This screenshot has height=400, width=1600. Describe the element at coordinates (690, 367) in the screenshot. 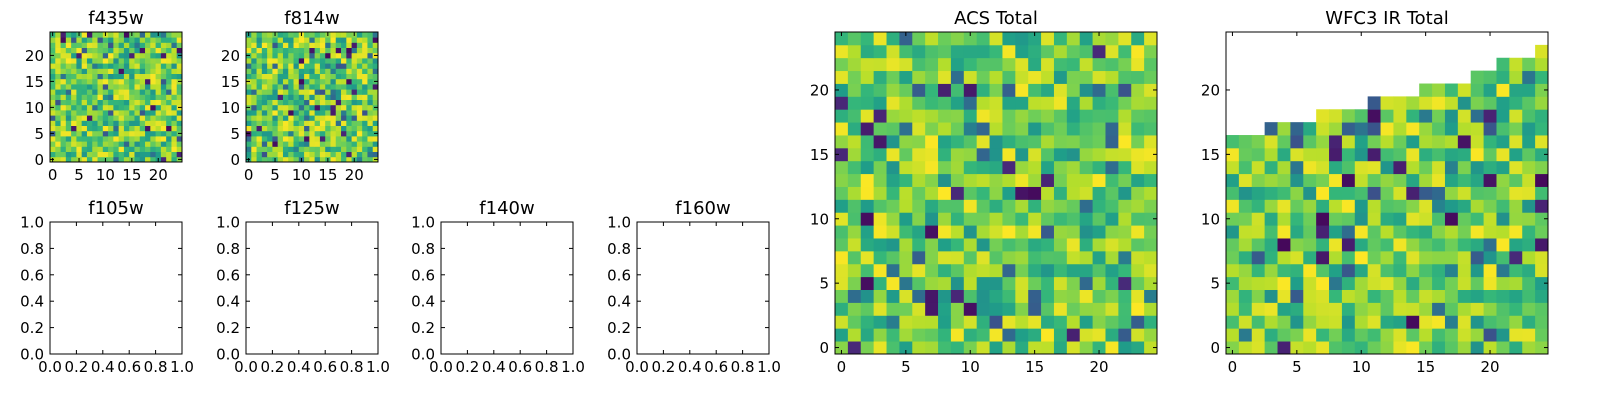

I see `x-tick-label: 0.4` at that location.